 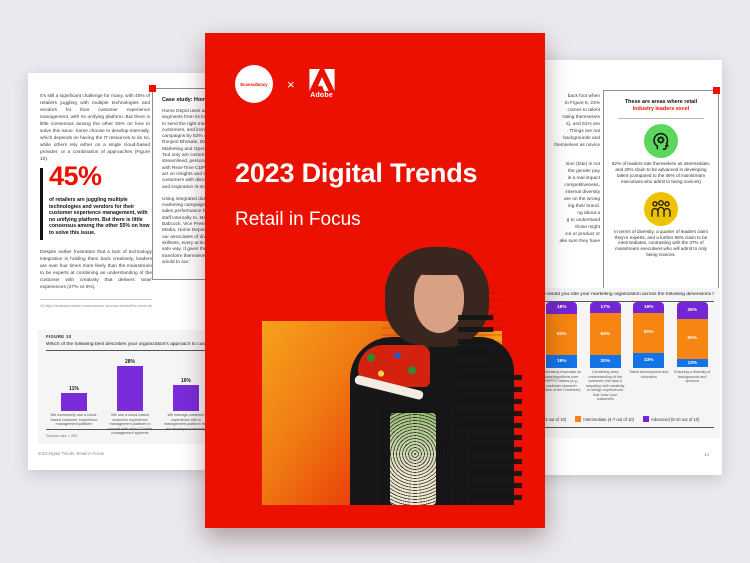 I want to click on text-line: customers, and increased, so click(x=189, y=130).